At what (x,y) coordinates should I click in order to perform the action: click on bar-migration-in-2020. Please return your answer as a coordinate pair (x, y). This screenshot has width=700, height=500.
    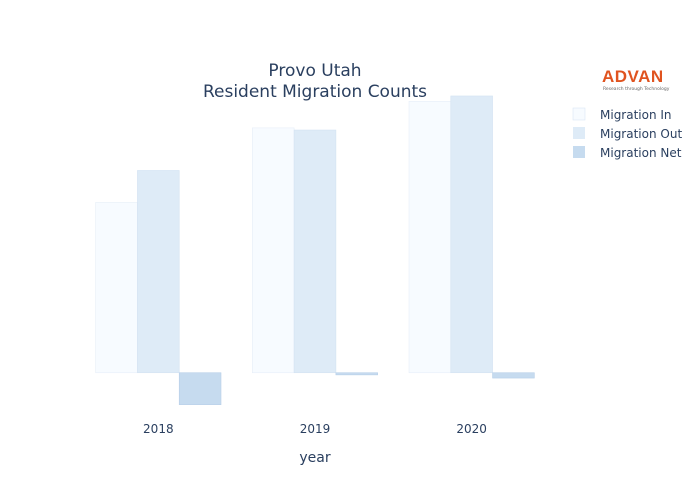
    Looking at the image, I should click on (430, 237).